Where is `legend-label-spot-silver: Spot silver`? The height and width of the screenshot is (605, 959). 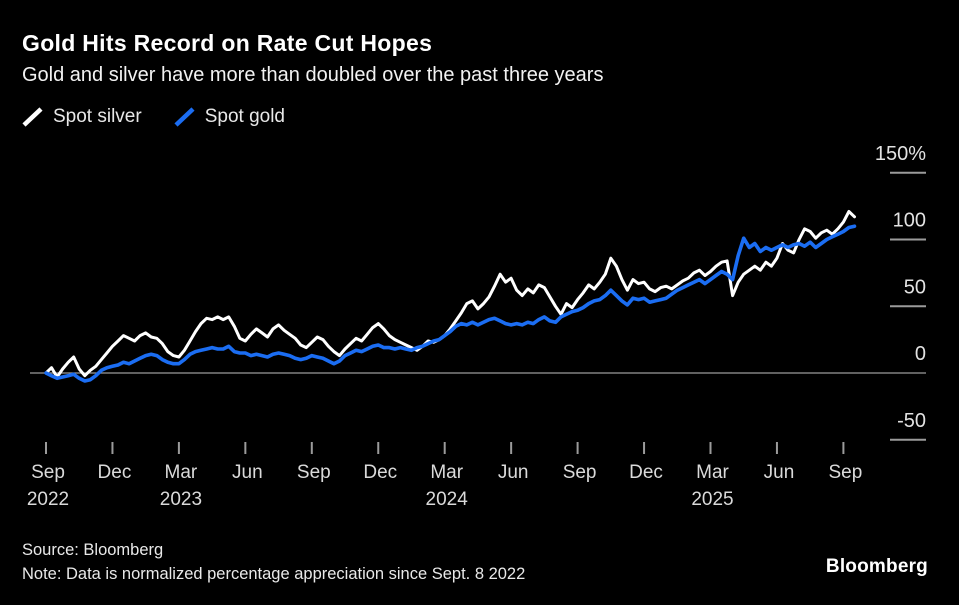 legend-label-spot-silver: Spot silver is located at coordinates (97, 116).